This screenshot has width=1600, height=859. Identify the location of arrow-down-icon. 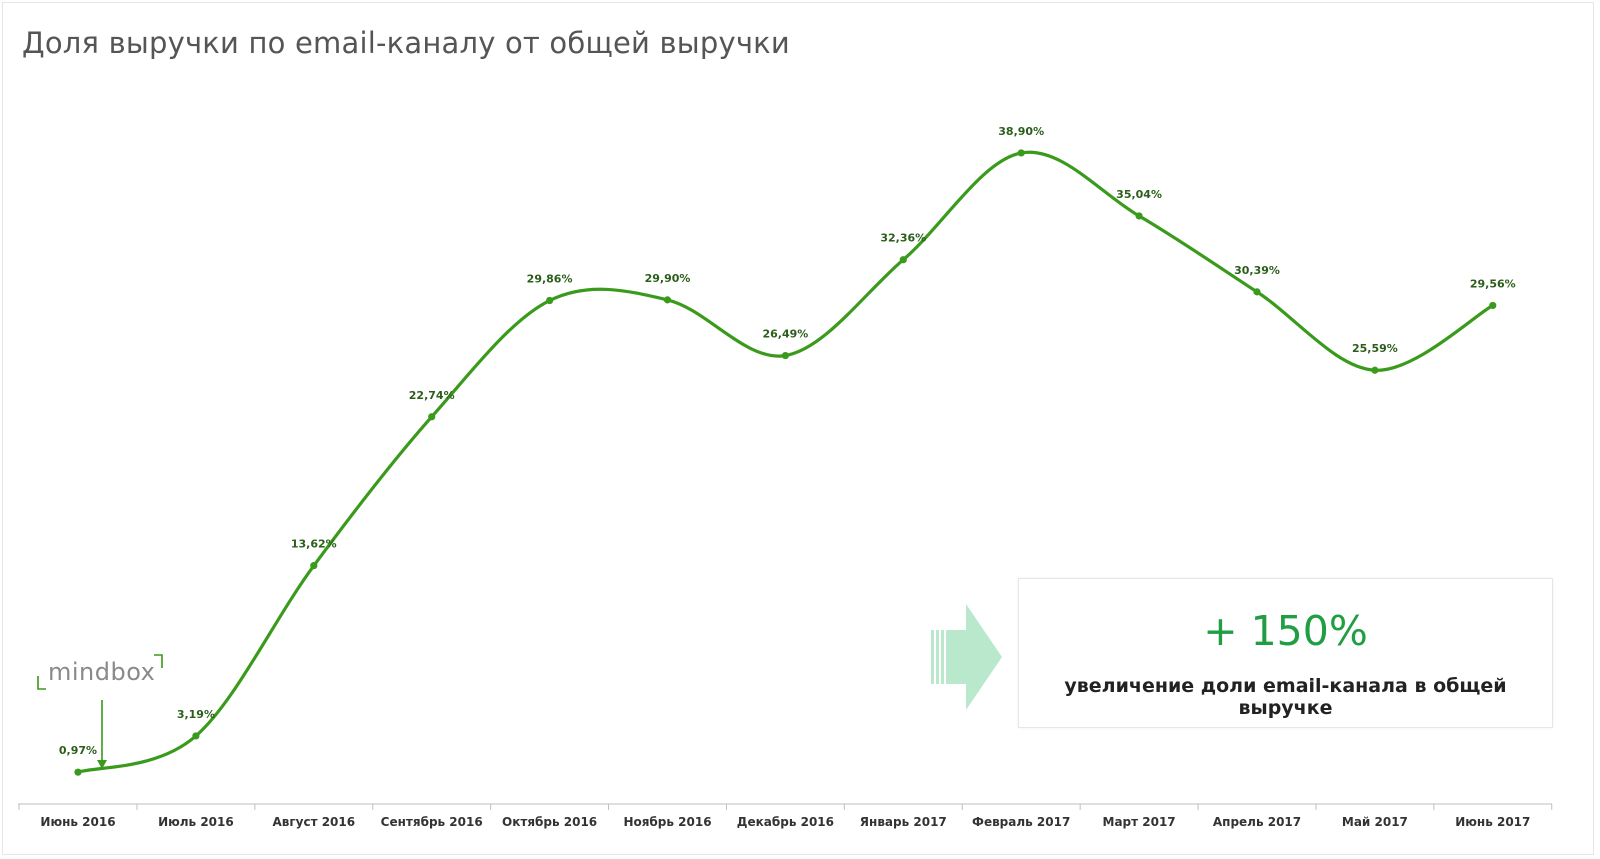
(102, 764).